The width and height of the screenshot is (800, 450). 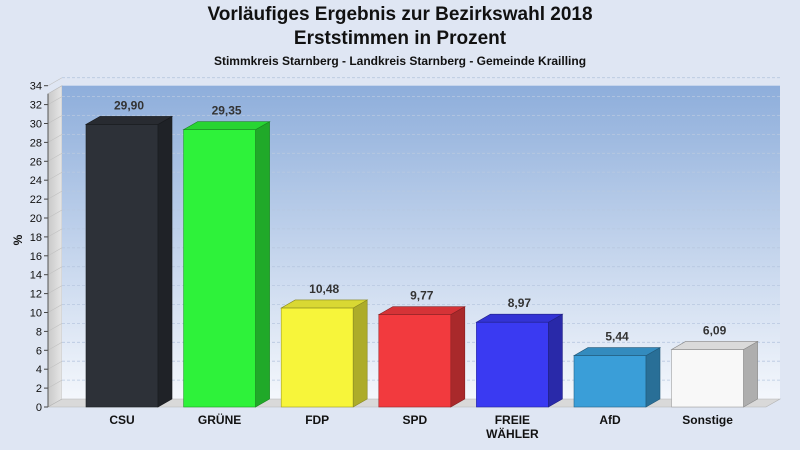 What do you see at coordinates (227, 111) in the screenshot?
I see `bar-value-label: 29,35` at bounding box center [227, 111].